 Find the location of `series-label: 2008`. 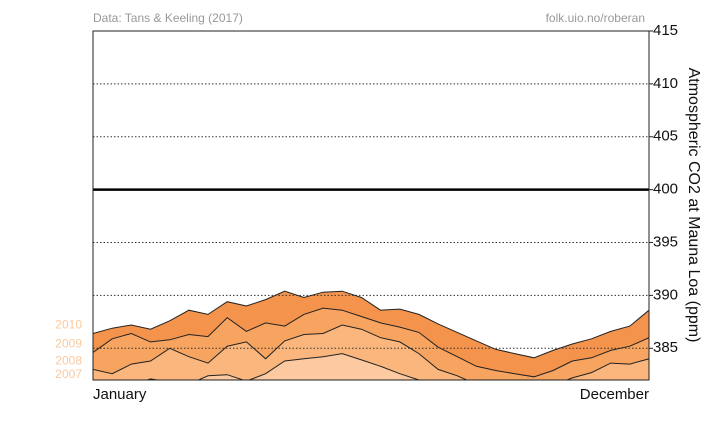

series-label: 2008 is located at coordinates (68, 361).